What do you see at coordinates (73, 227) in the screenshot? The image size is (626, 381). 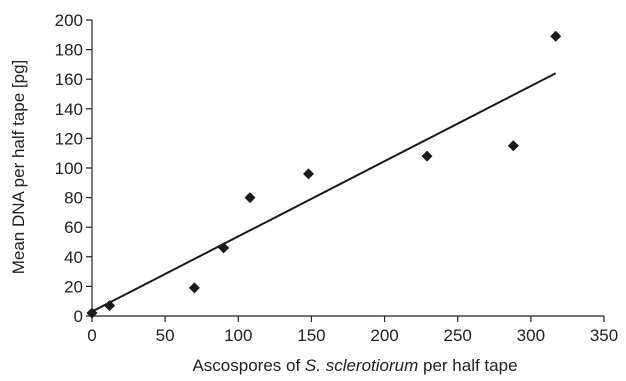 I see `y-tick-label: 60` at bounding box center [73, 227].